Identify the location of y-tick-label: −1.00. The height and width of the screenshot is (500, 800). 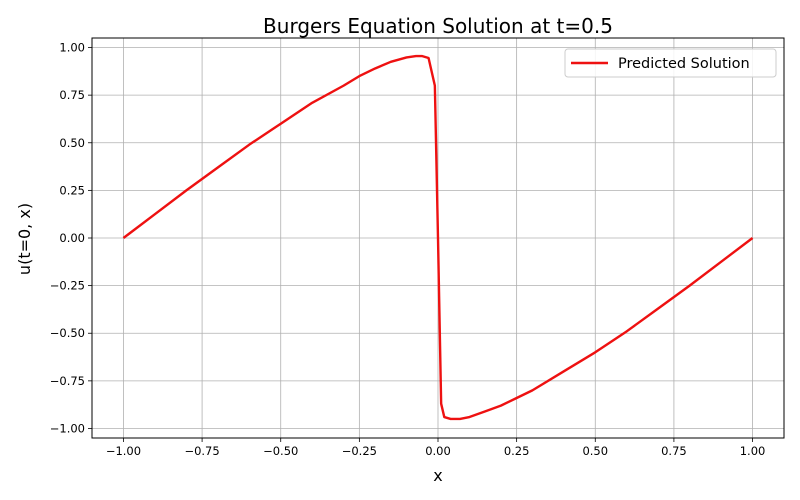
(67, 428).